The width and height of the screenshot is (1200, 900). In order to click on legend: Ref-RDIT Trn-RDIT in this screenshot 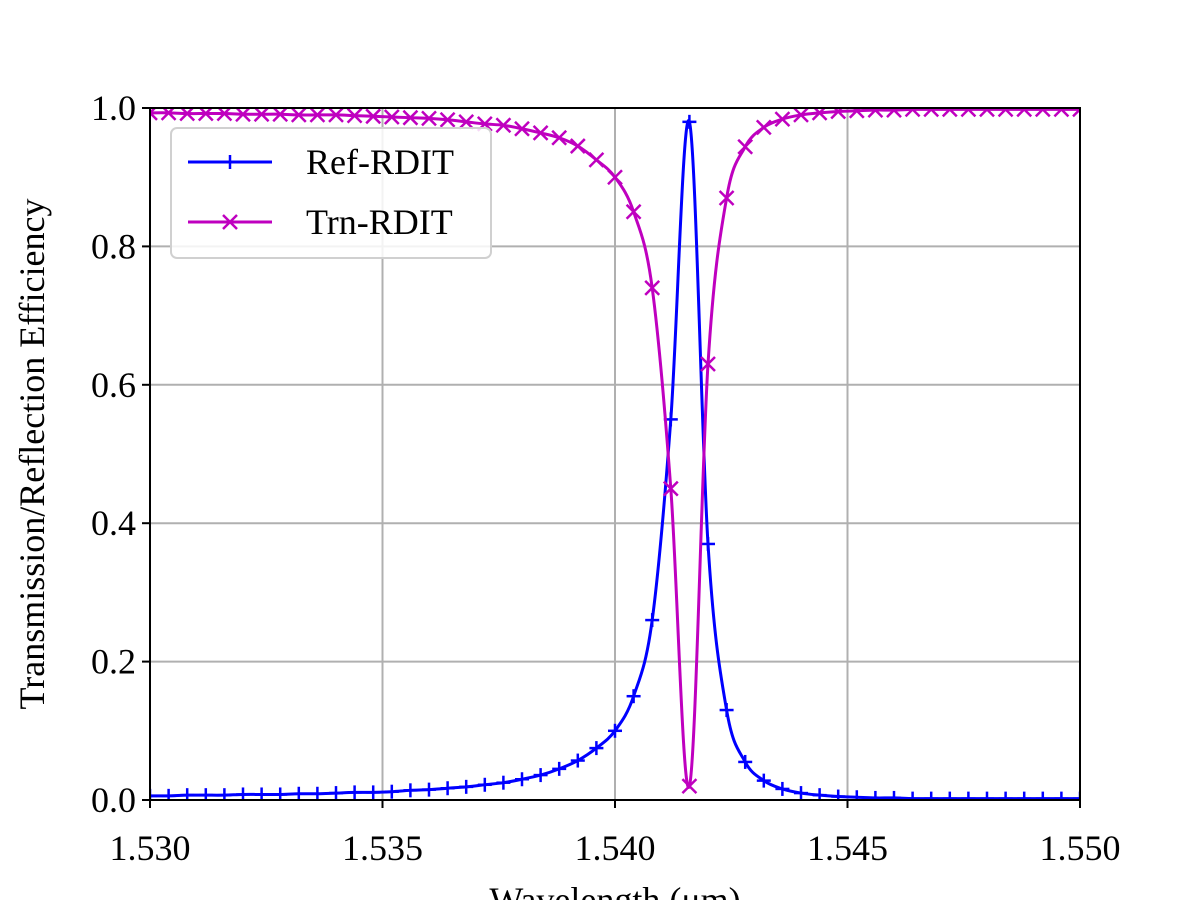, I will do `click(331, 193)`.